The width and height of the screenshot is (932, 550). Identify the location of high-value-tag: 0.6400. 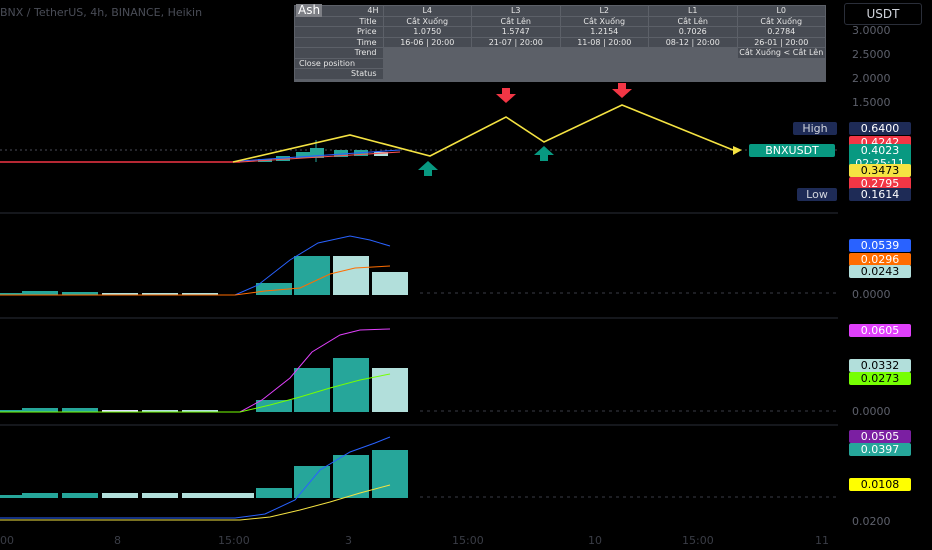
(880, 128).